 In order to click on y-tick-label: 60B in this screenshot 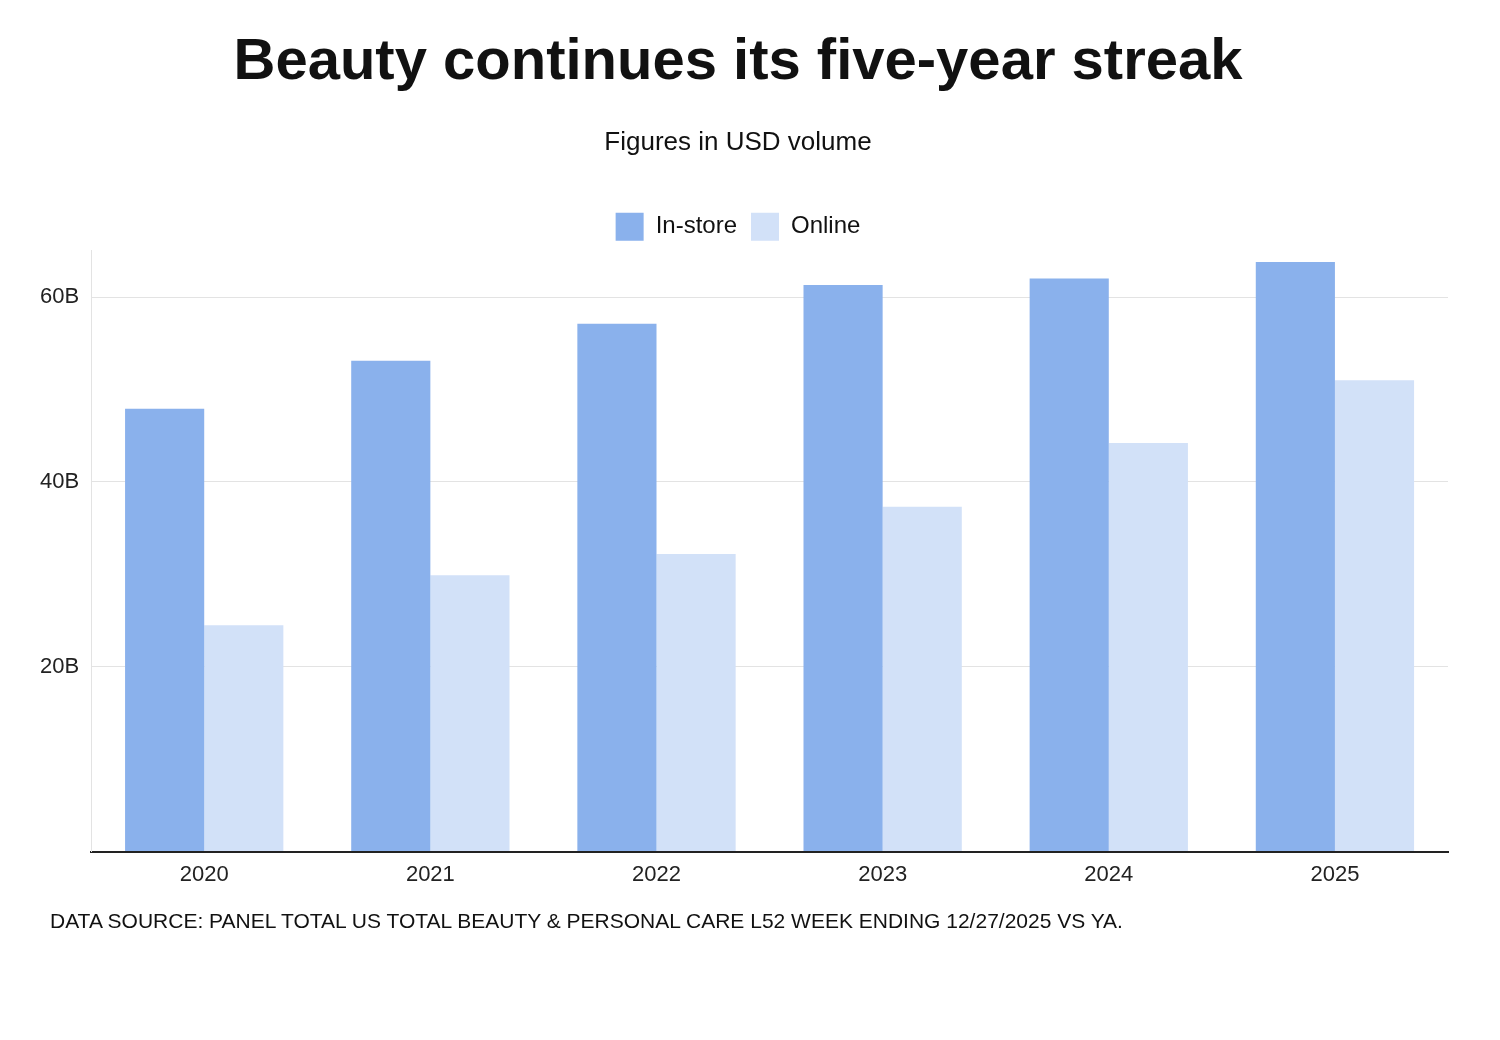, I will do `click(59, 296)`.